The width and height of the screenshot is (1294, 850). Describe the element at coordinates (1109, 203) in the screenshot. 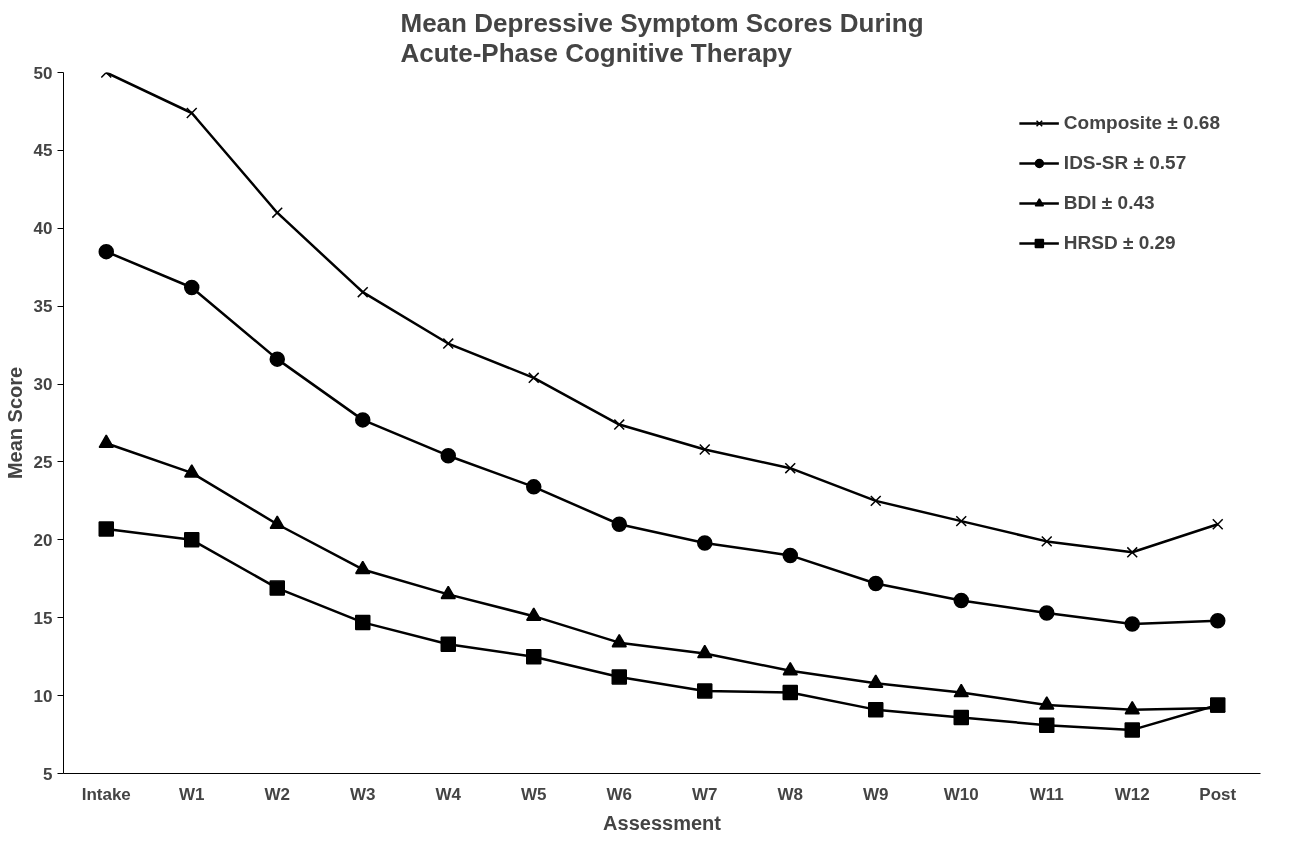

I see `legend-label: BDI ± 0.43` at that location.